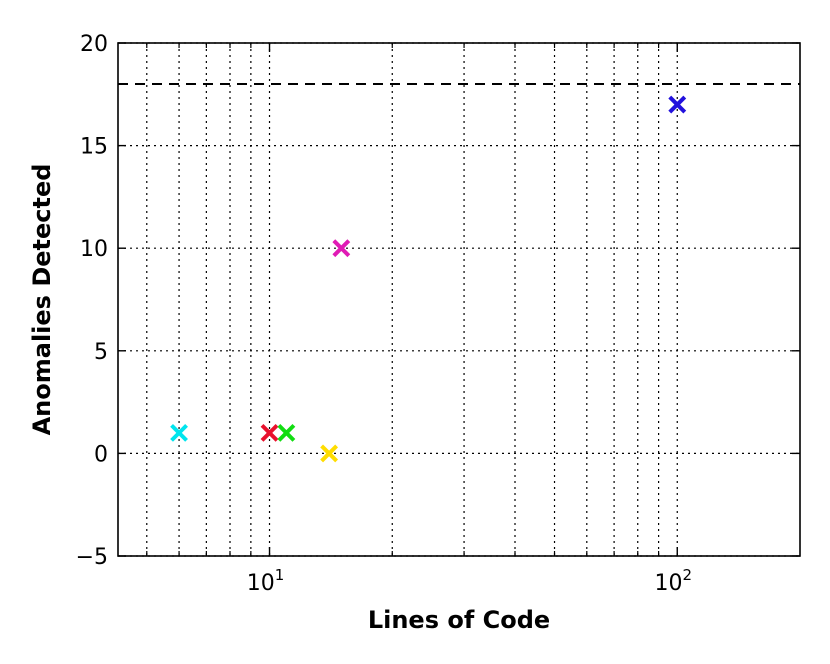 This screenshot has height=664, width=830. I want to click on x-tick-label: 10², so click(673, 581).